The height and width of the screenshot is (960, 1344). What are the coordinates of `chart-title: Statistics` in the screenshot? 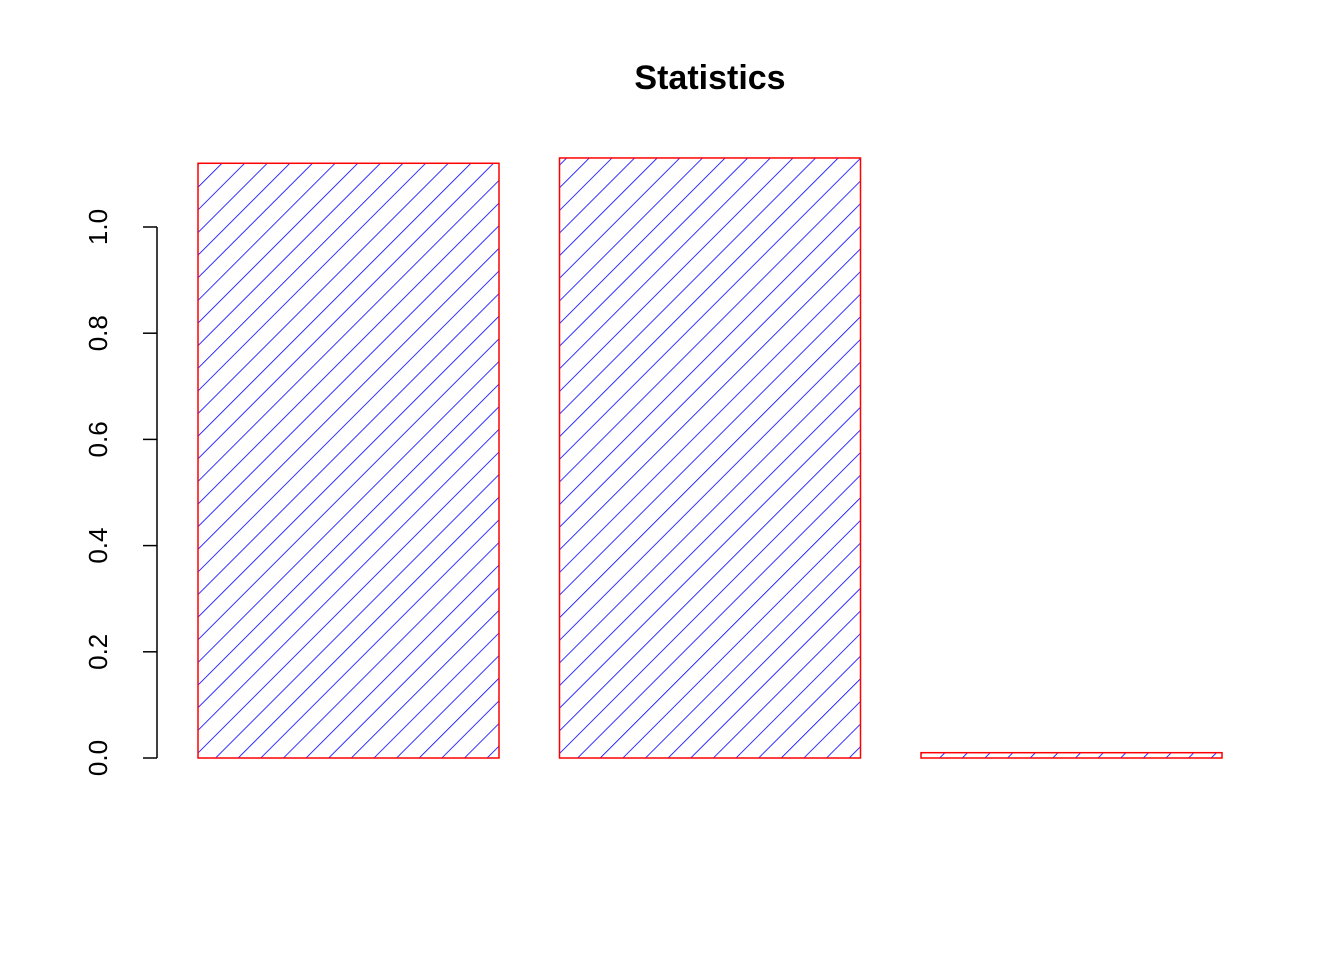 It's located at (709, 78).